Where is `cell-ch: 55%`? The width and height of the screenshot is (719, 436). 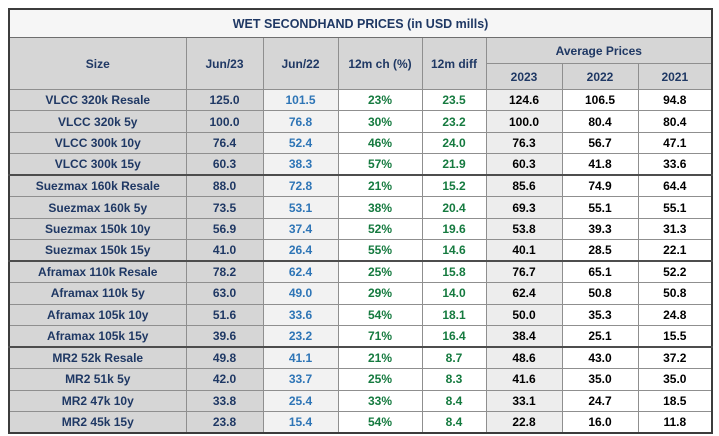
cell-ch: 55% is located at coordinates (380, 250).